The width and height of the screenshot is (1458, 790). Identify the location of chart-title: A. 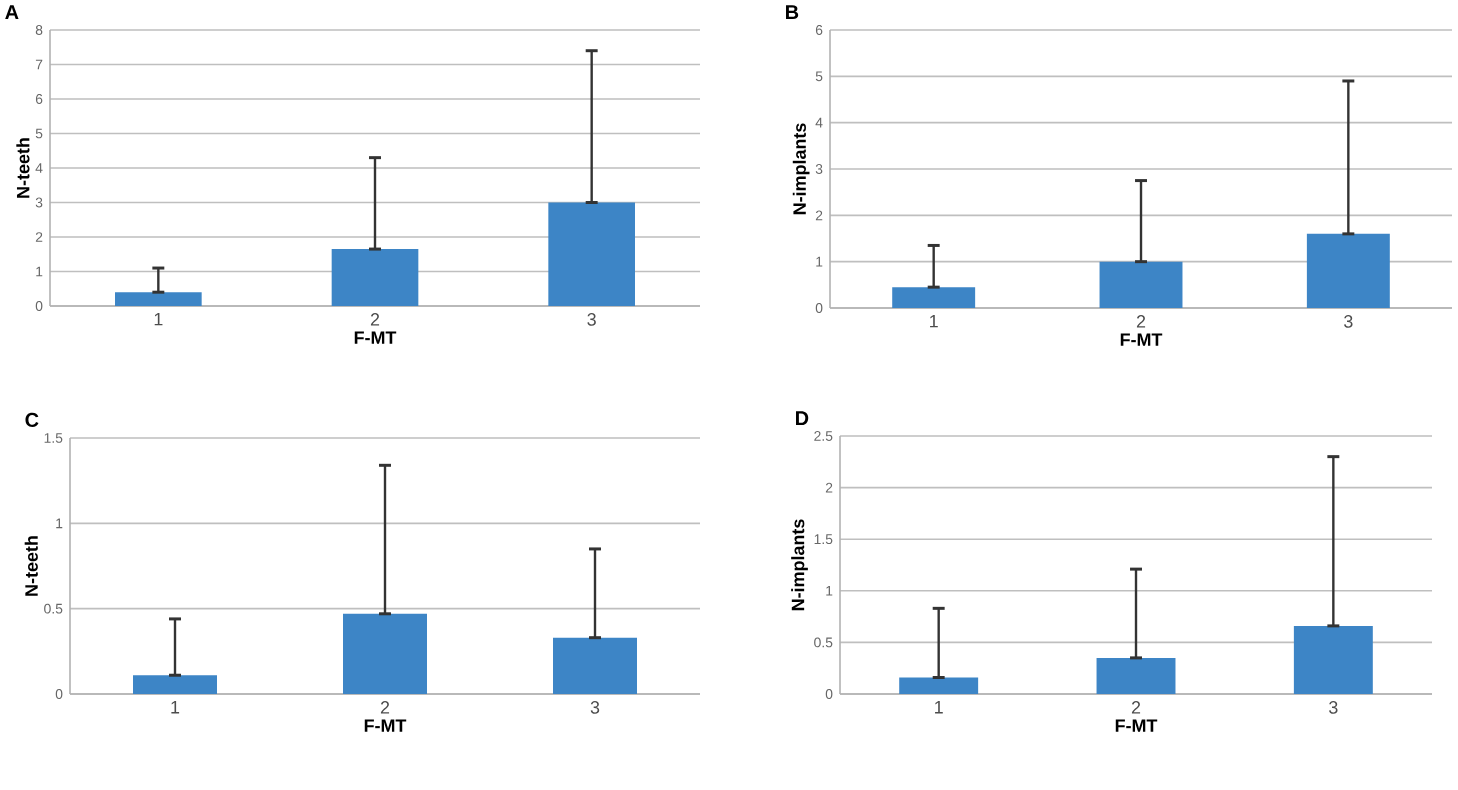
(12, 12).